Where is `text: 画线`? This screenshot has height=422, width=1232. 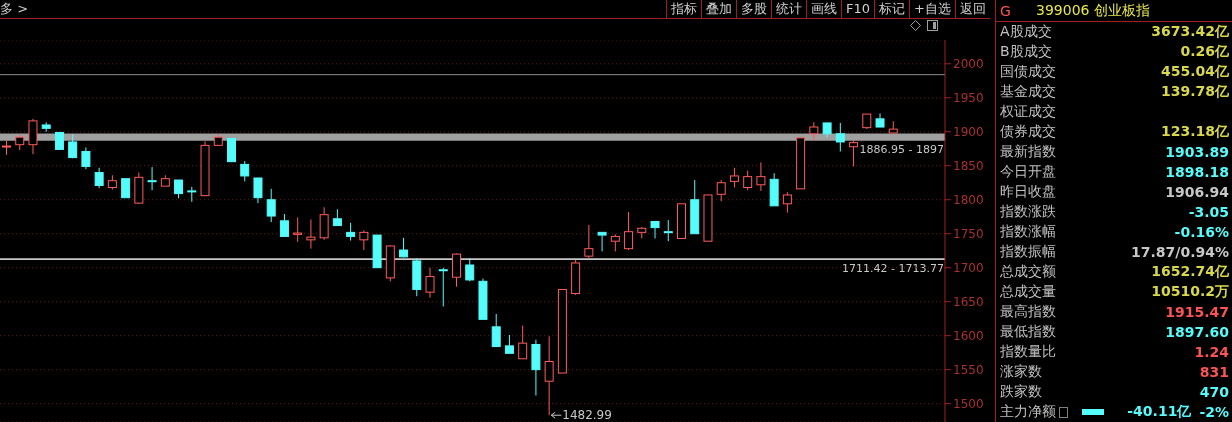 text: 画线 is located at coordinates (824, 9).